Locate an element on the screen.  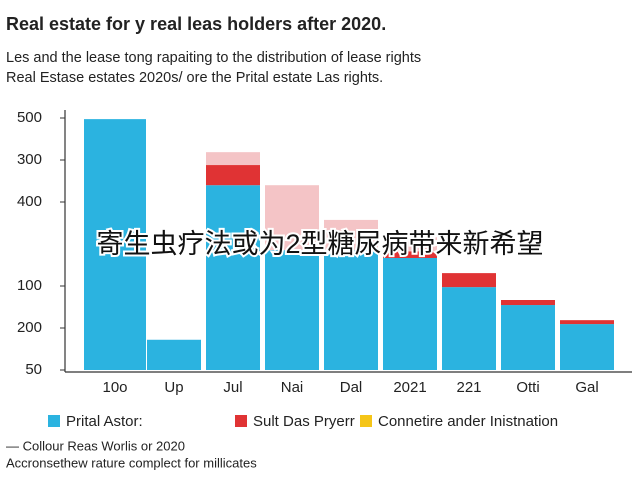
y-tick-label: 500 is located at coordinates (29, 117).